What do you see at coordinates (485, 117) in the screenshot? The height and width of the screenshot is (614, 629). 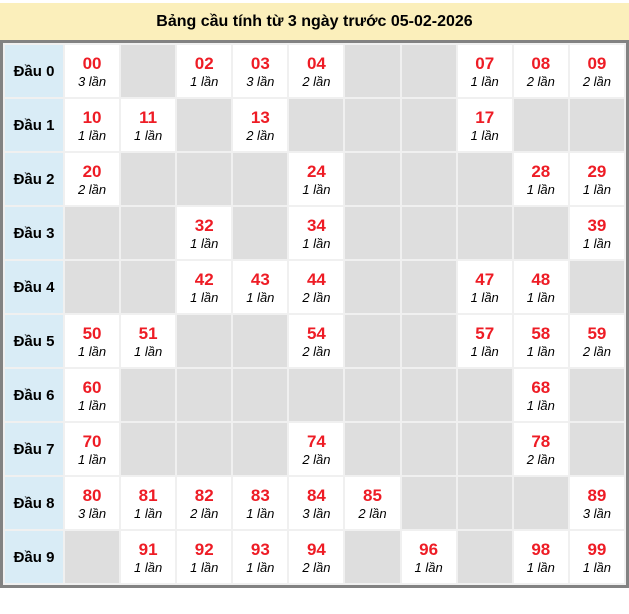 I see `cell-number: 17` at bounding box center [485, 117].